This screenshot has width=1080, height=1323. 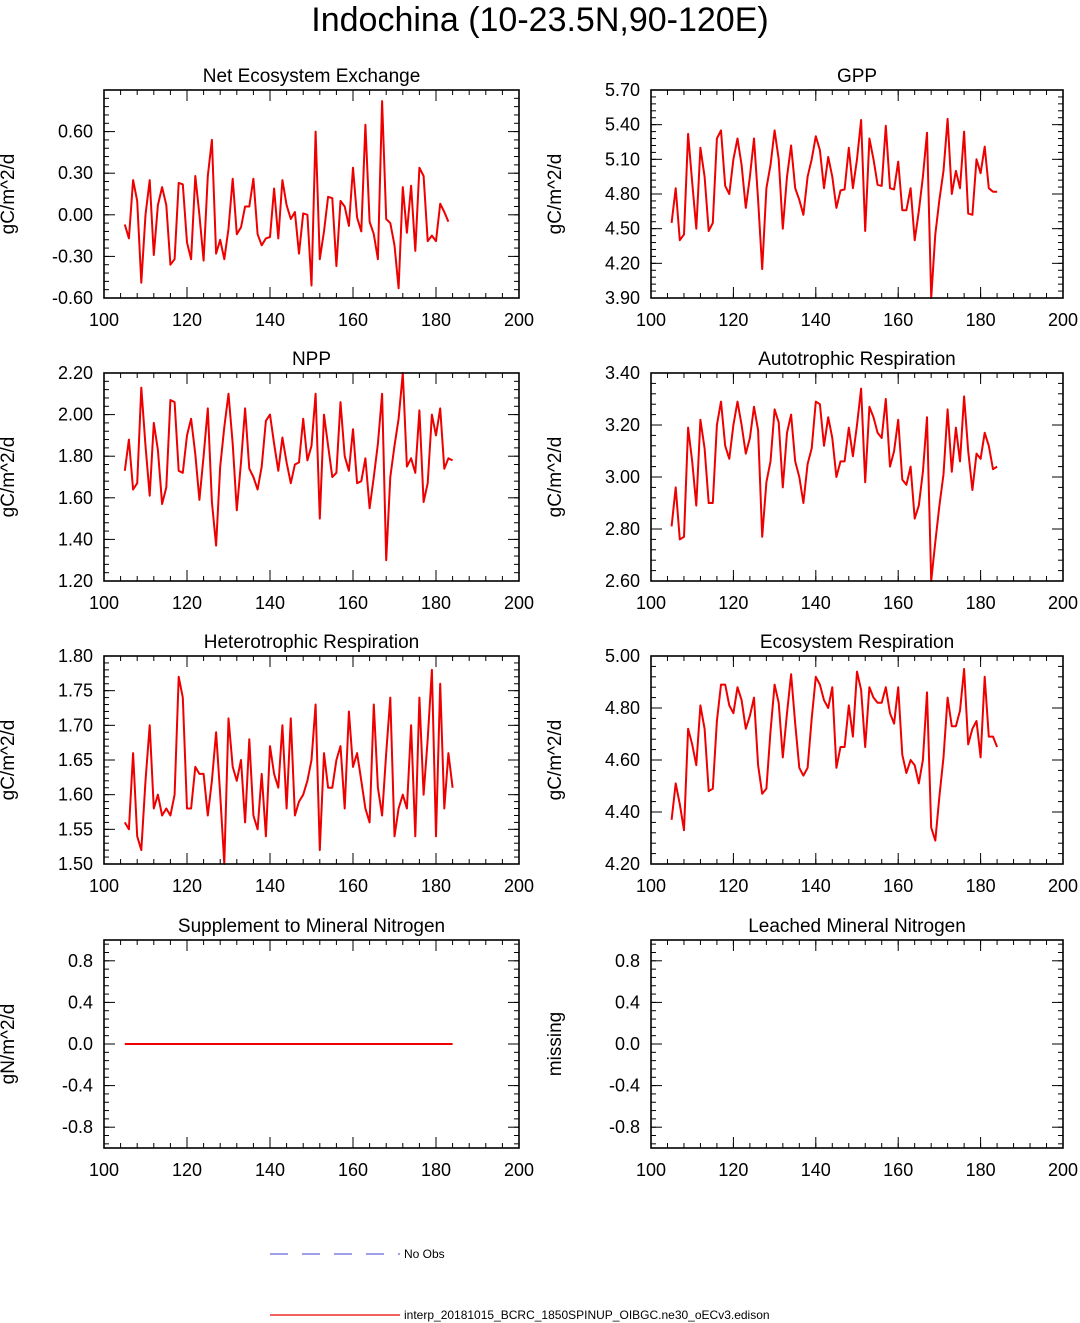 I want to click on y-tick-label: 1.60, so click(x=75, y=498).